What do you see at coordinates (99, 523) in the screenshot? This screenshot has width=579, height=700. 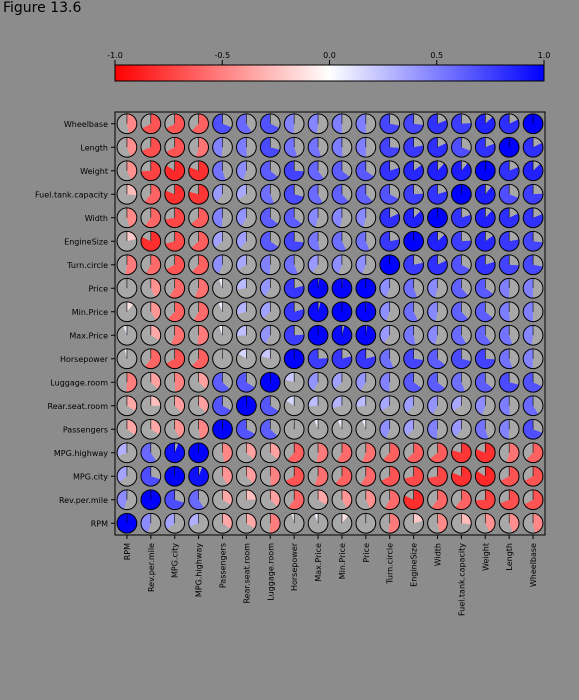 I see `row-label: RPM` at bounding box center [99, 523].